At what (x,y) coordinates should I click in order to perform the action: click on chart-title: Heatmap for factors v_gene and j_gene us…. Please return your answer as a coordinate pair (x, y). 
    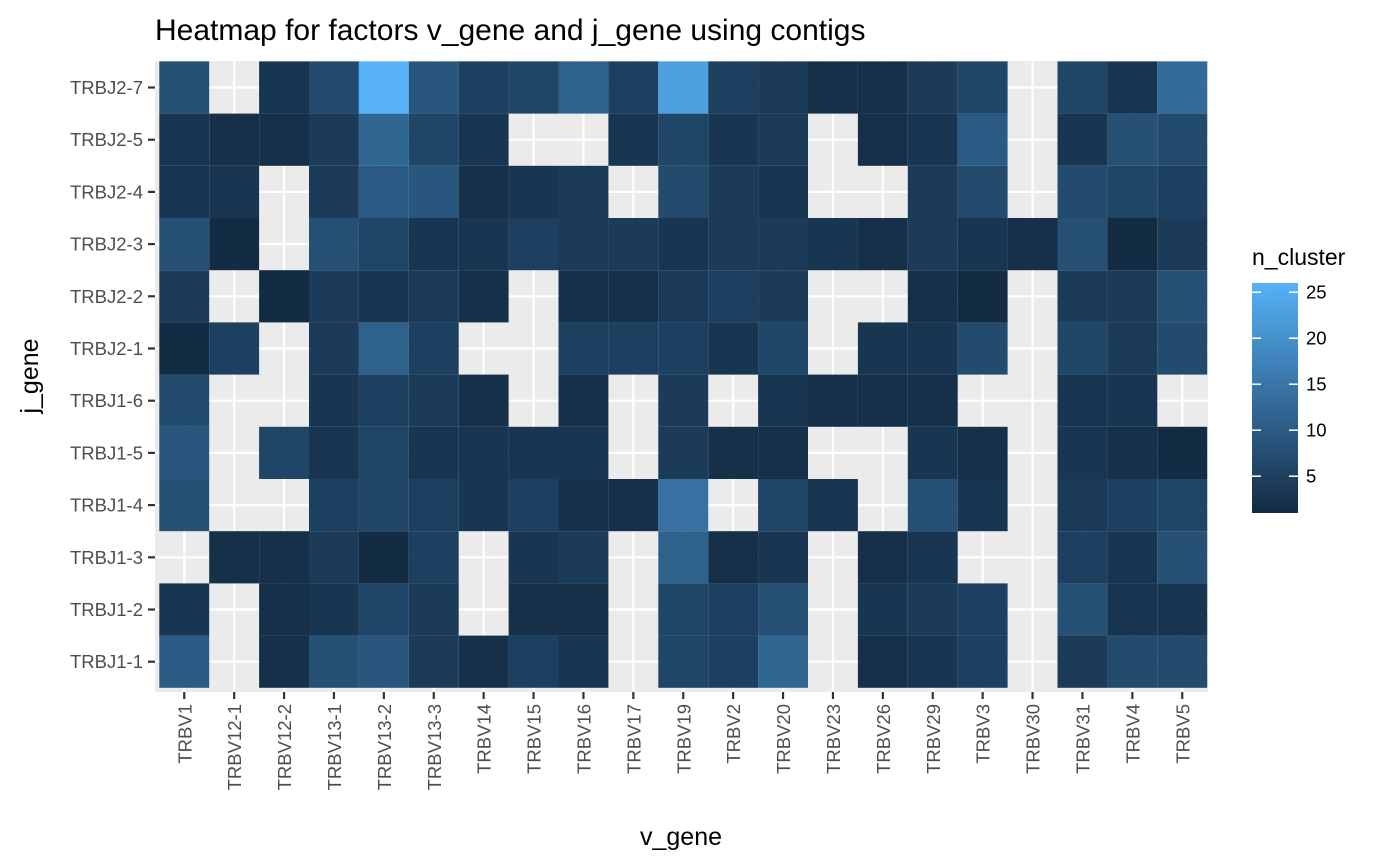
    Looking at the image, I should click on (510, 30).